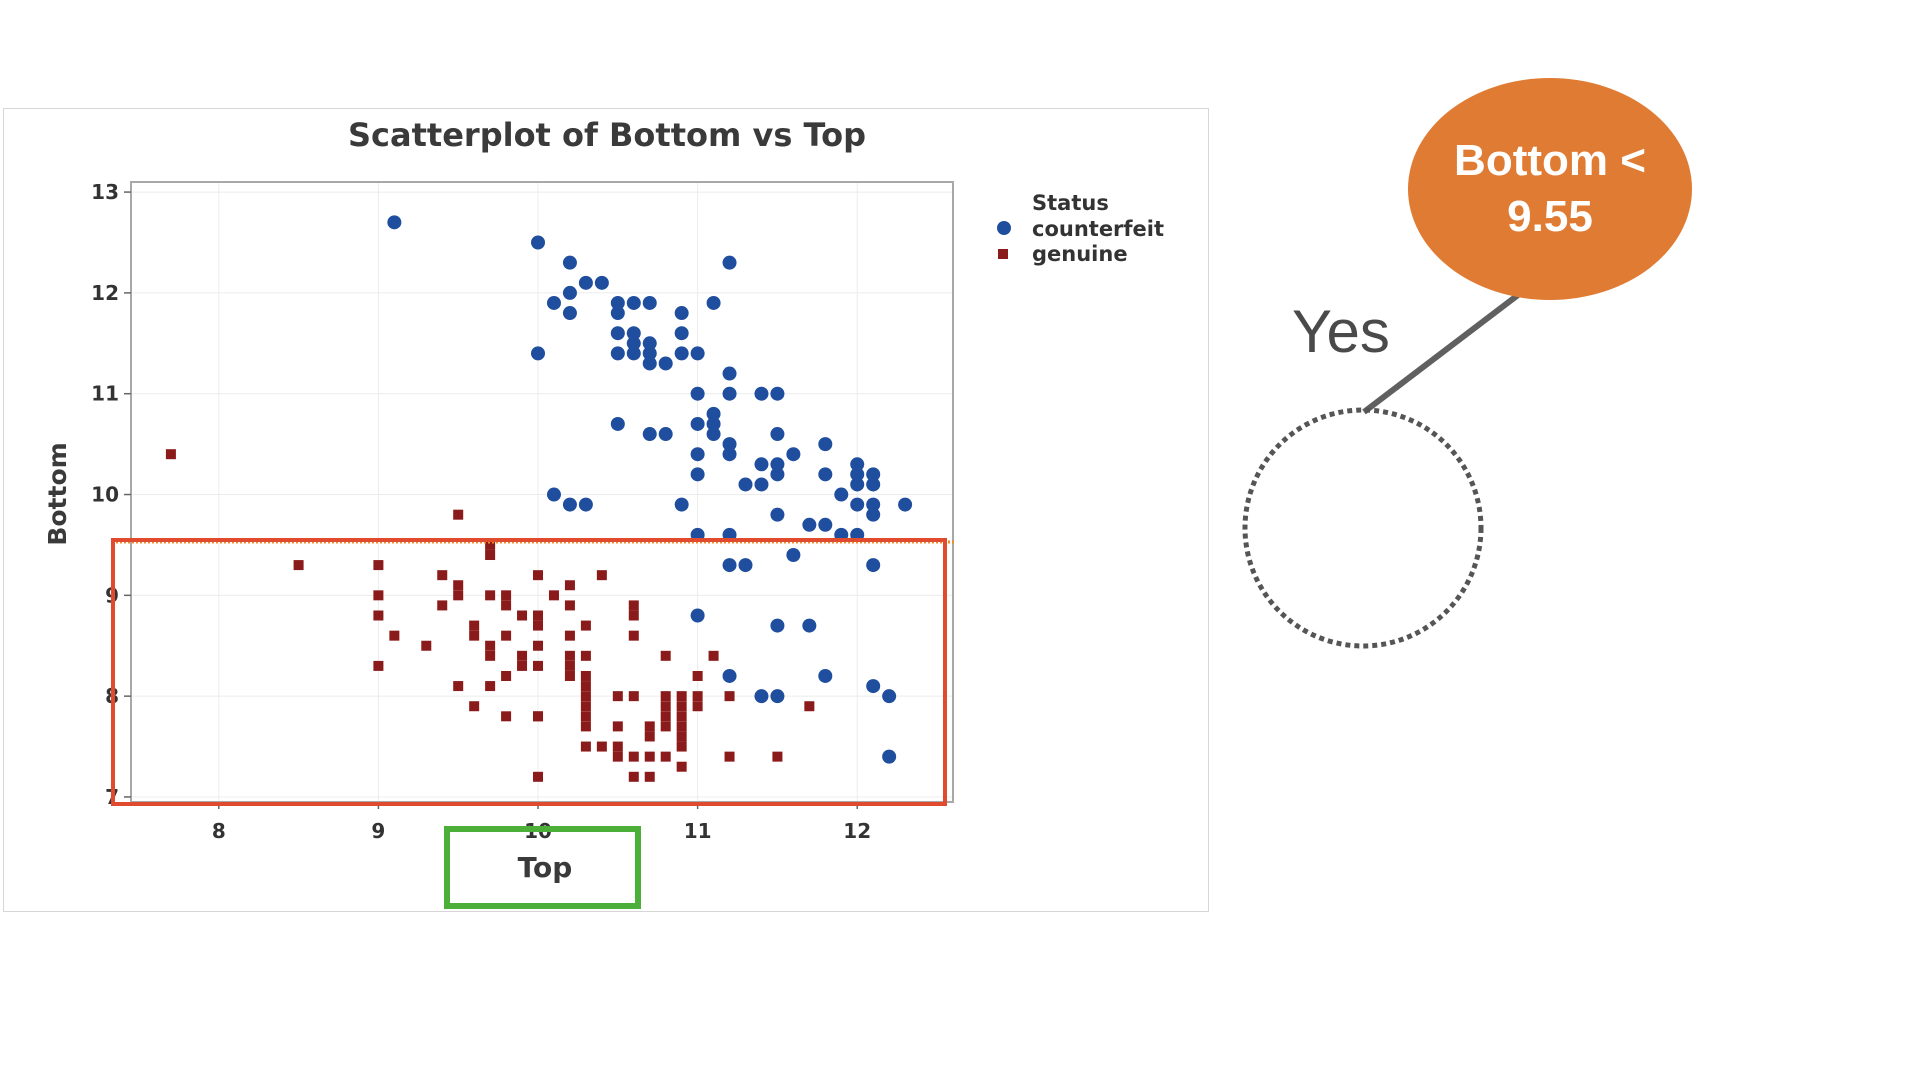 The image size is (1920, 1080). I want to click on y-tick-label: 12, so click(105, 293).